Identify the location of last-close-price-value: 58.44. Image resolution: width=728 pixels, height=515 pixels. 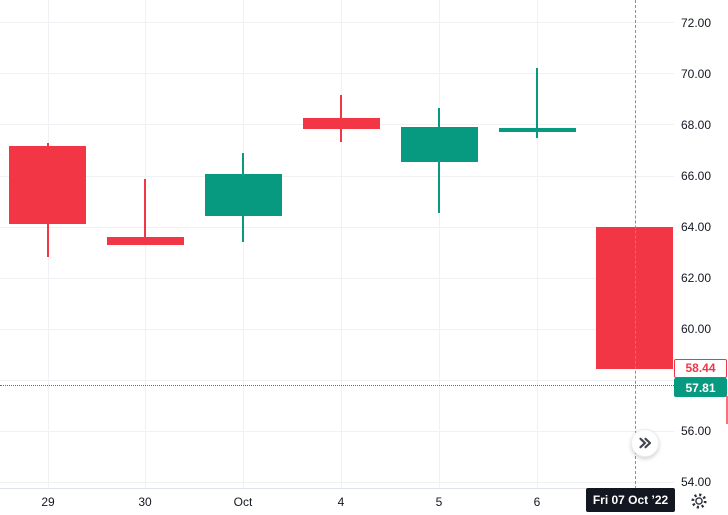
(700, 368).